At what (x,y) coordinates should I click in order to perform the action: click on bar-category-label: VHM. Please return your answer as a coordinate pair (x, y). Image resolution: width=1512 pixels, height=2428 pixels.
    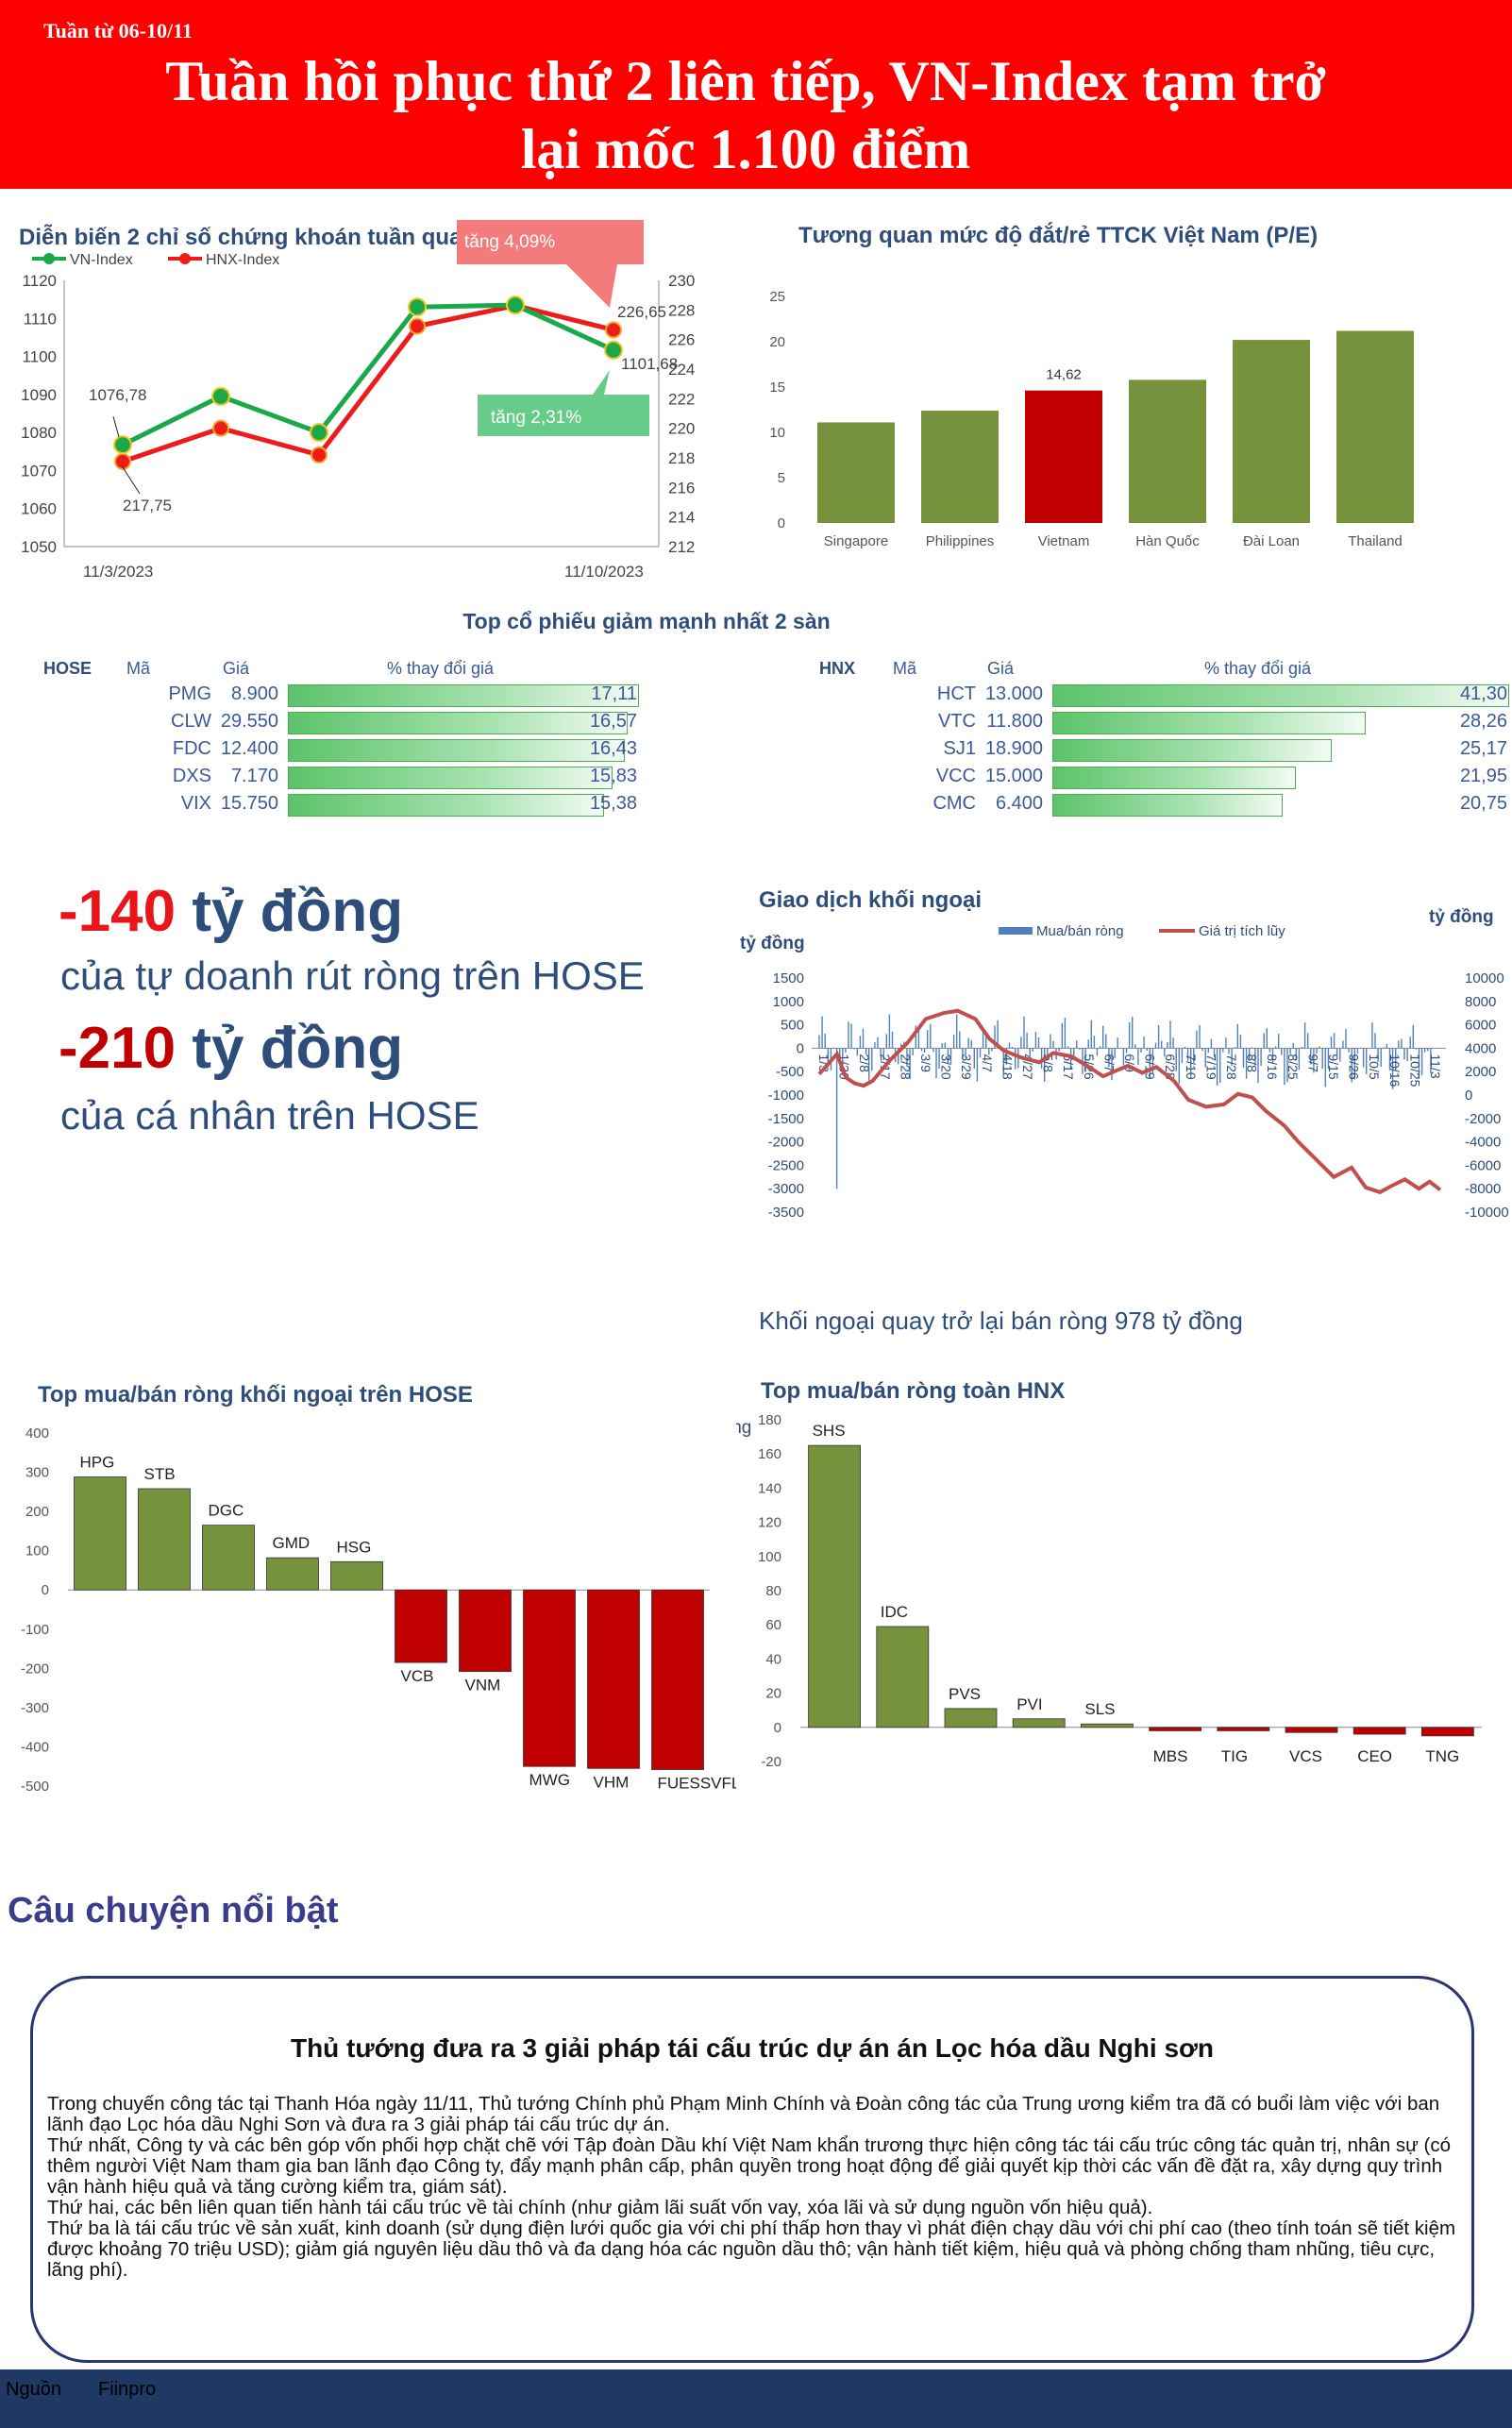
    Looking at the image, I should click on (612, 1782).